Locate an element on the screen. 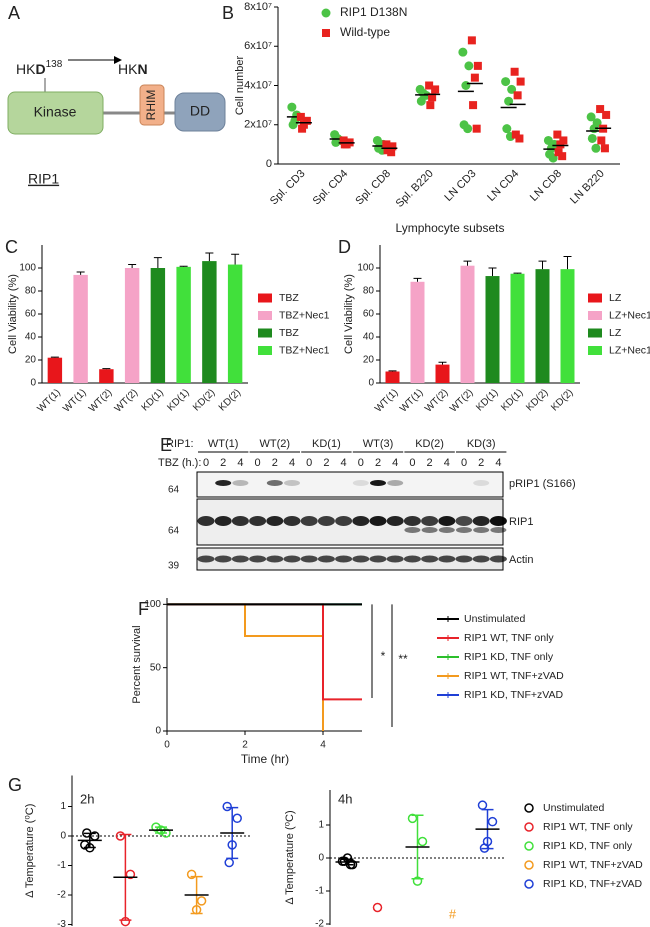 Image resolution: width=650 pixels, height=927 pixels. legend-label: RIP1 KD, TNF only is located at coordinates (588, 846).